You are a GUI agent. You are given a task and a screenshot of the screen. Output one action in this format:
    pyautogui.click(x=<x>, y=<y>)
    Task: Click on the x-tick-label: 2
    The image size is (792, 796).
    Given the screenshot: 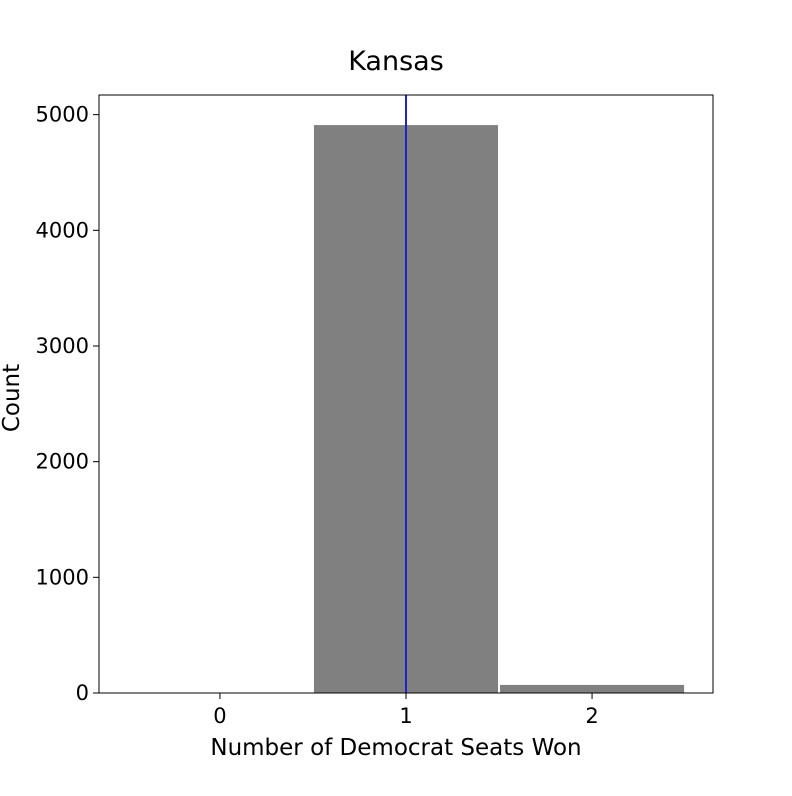 What is the action you would take?
    pyautogui.click(x=591, y=716)
    